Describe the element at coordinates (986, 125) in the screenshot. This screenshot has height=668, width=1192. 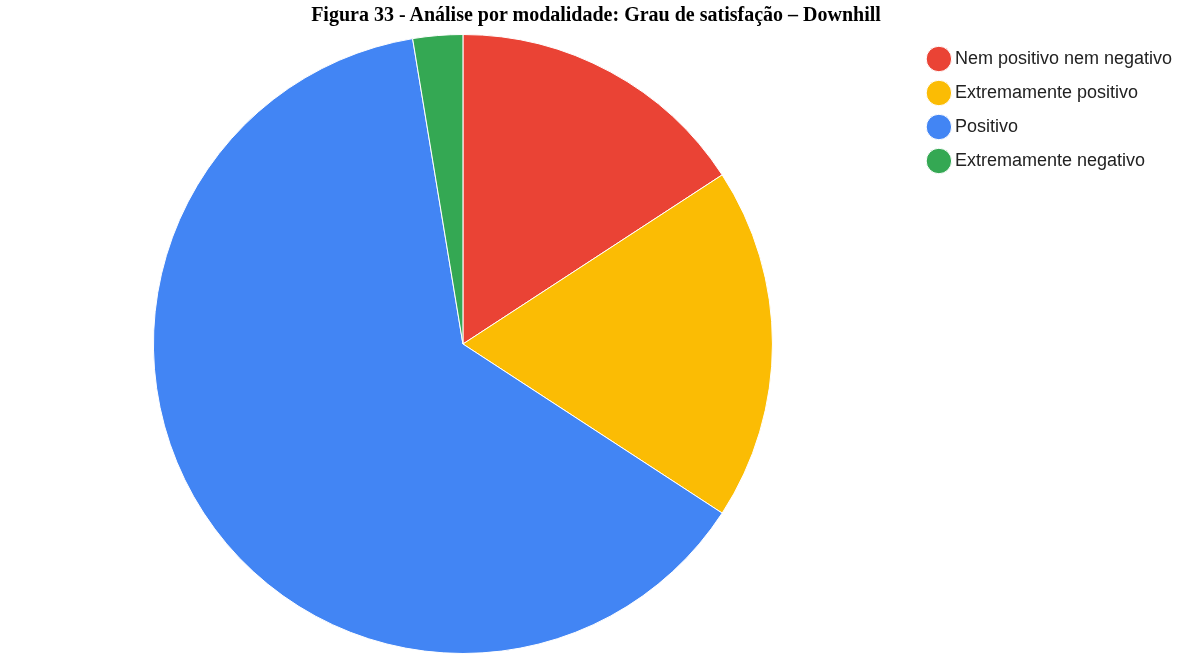
I see `legend-label: Positivo` at that location.